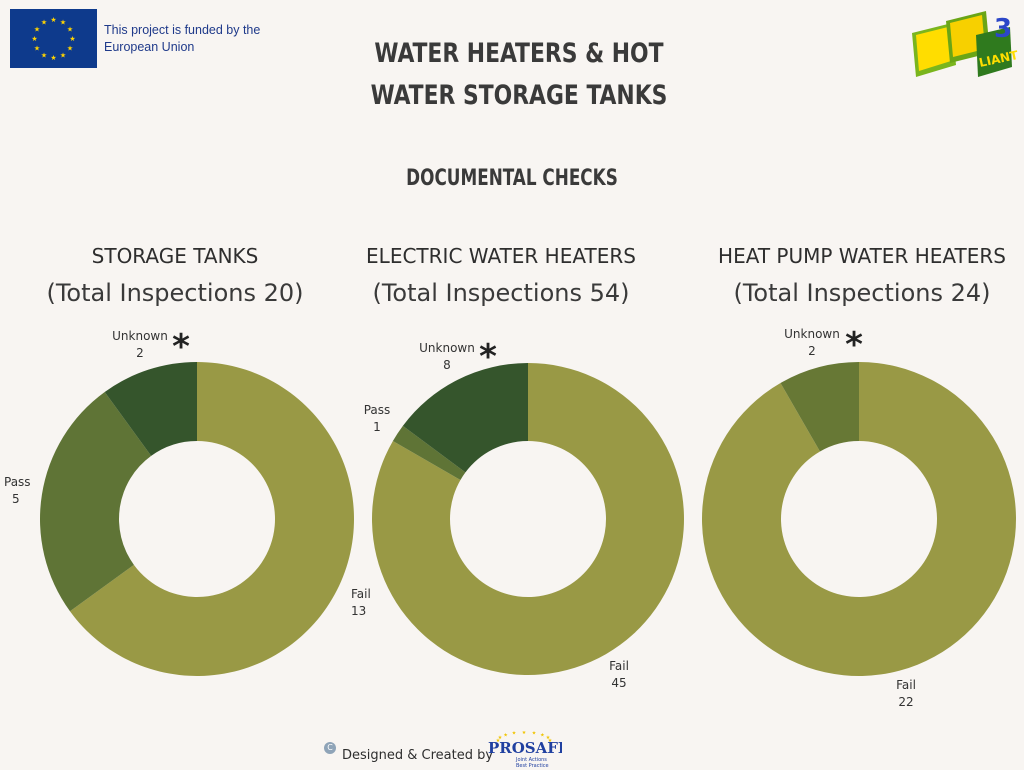 Image resolution: width=1024 pixels, height=770 pixels. What do you see at coordinates (618, 683) in the screenshot?
I see `slice-value-fail: 45` at bounding box center [618, 683].